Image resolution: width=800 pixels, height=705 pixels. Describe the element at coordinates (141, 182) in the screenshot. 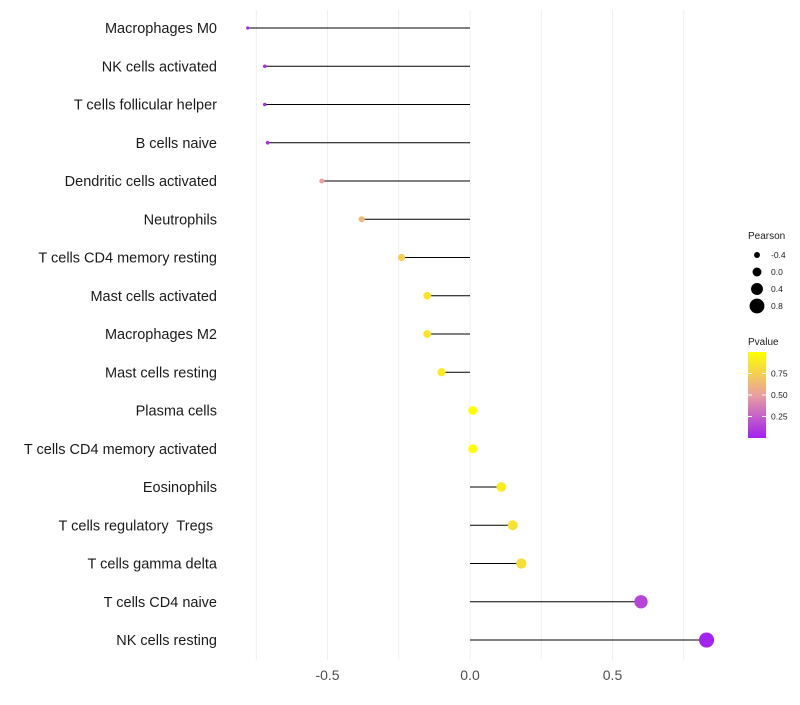

I see `category-label: Dendritic cells activated` at that location.